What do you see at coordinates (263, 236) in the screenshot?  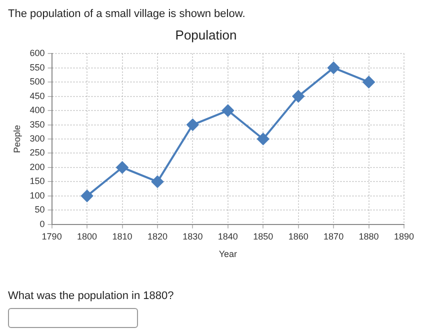 I see `x-tick-label: 1850` at bounding box center [263, 236].